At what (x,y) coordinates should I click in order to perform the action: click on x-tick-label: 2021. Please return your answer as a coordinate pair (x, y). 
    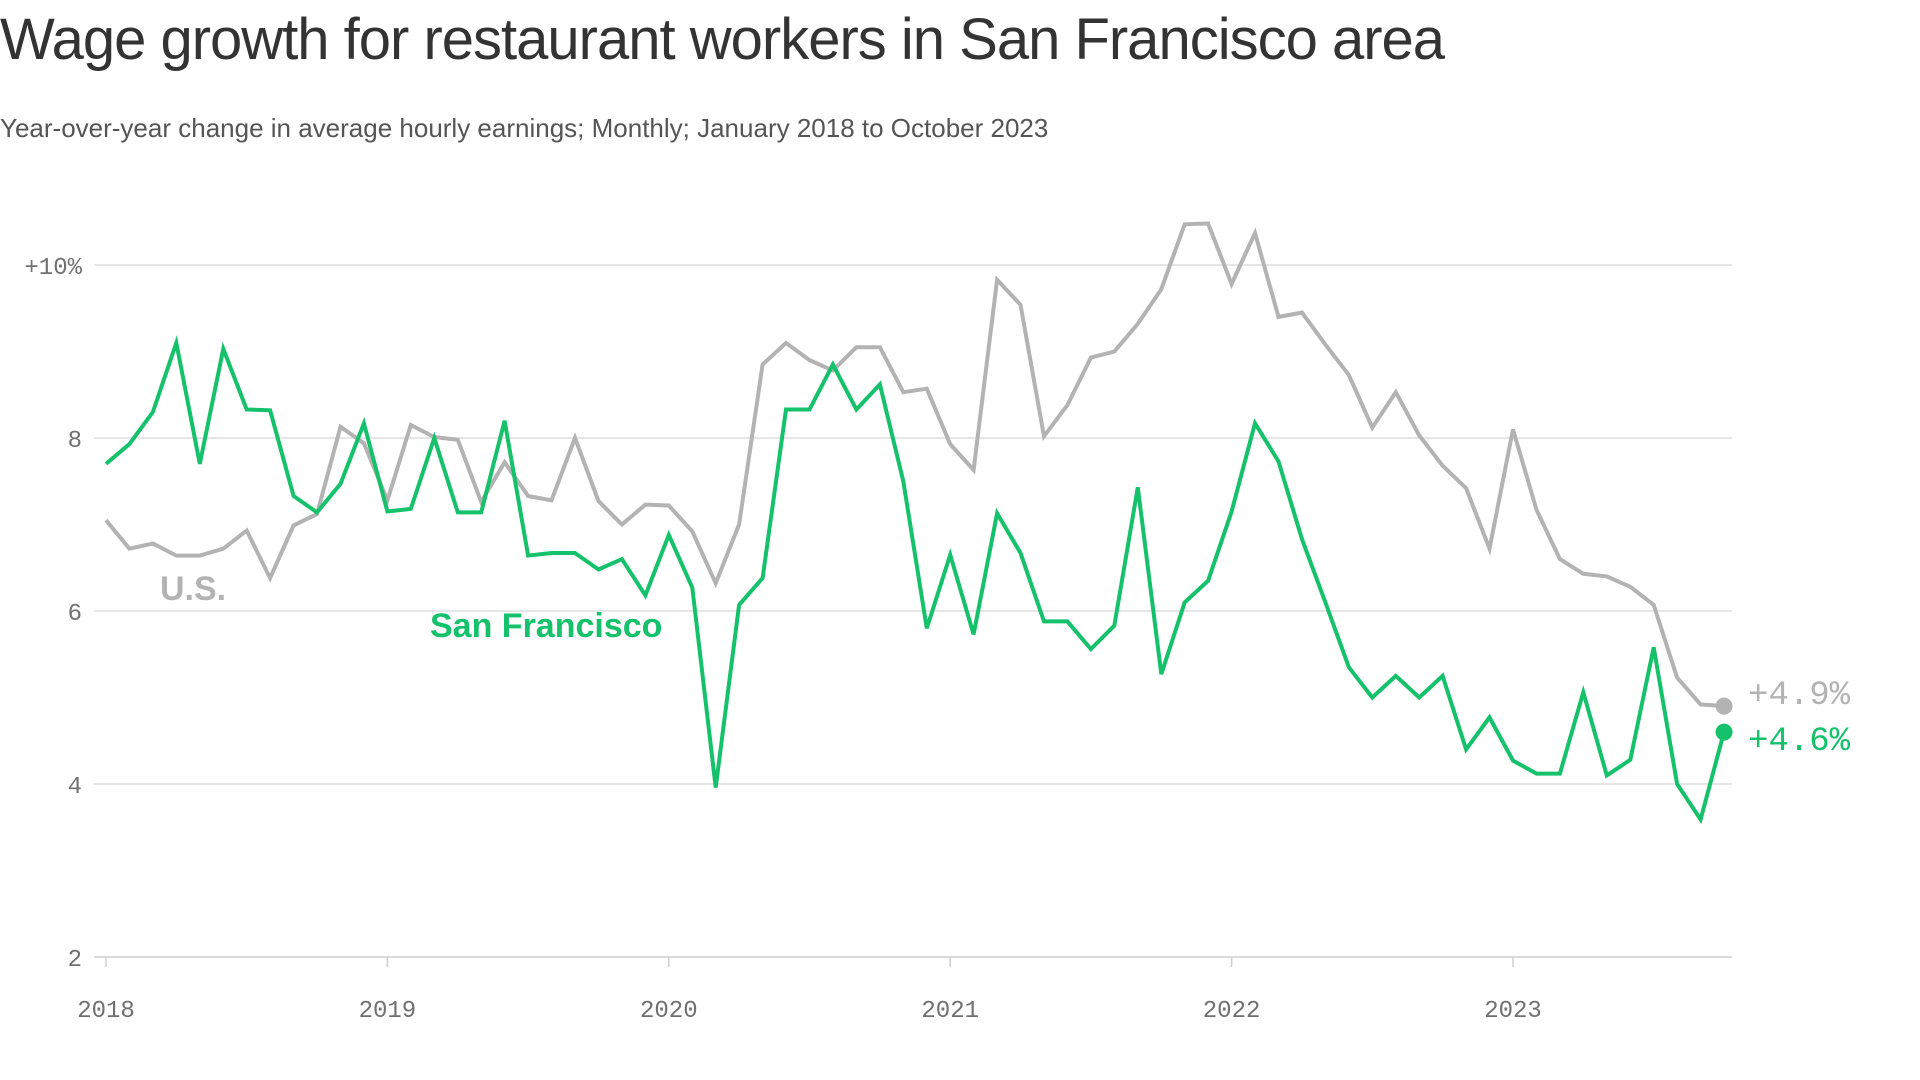
    Looking at the image, I should click on (950, 1011).